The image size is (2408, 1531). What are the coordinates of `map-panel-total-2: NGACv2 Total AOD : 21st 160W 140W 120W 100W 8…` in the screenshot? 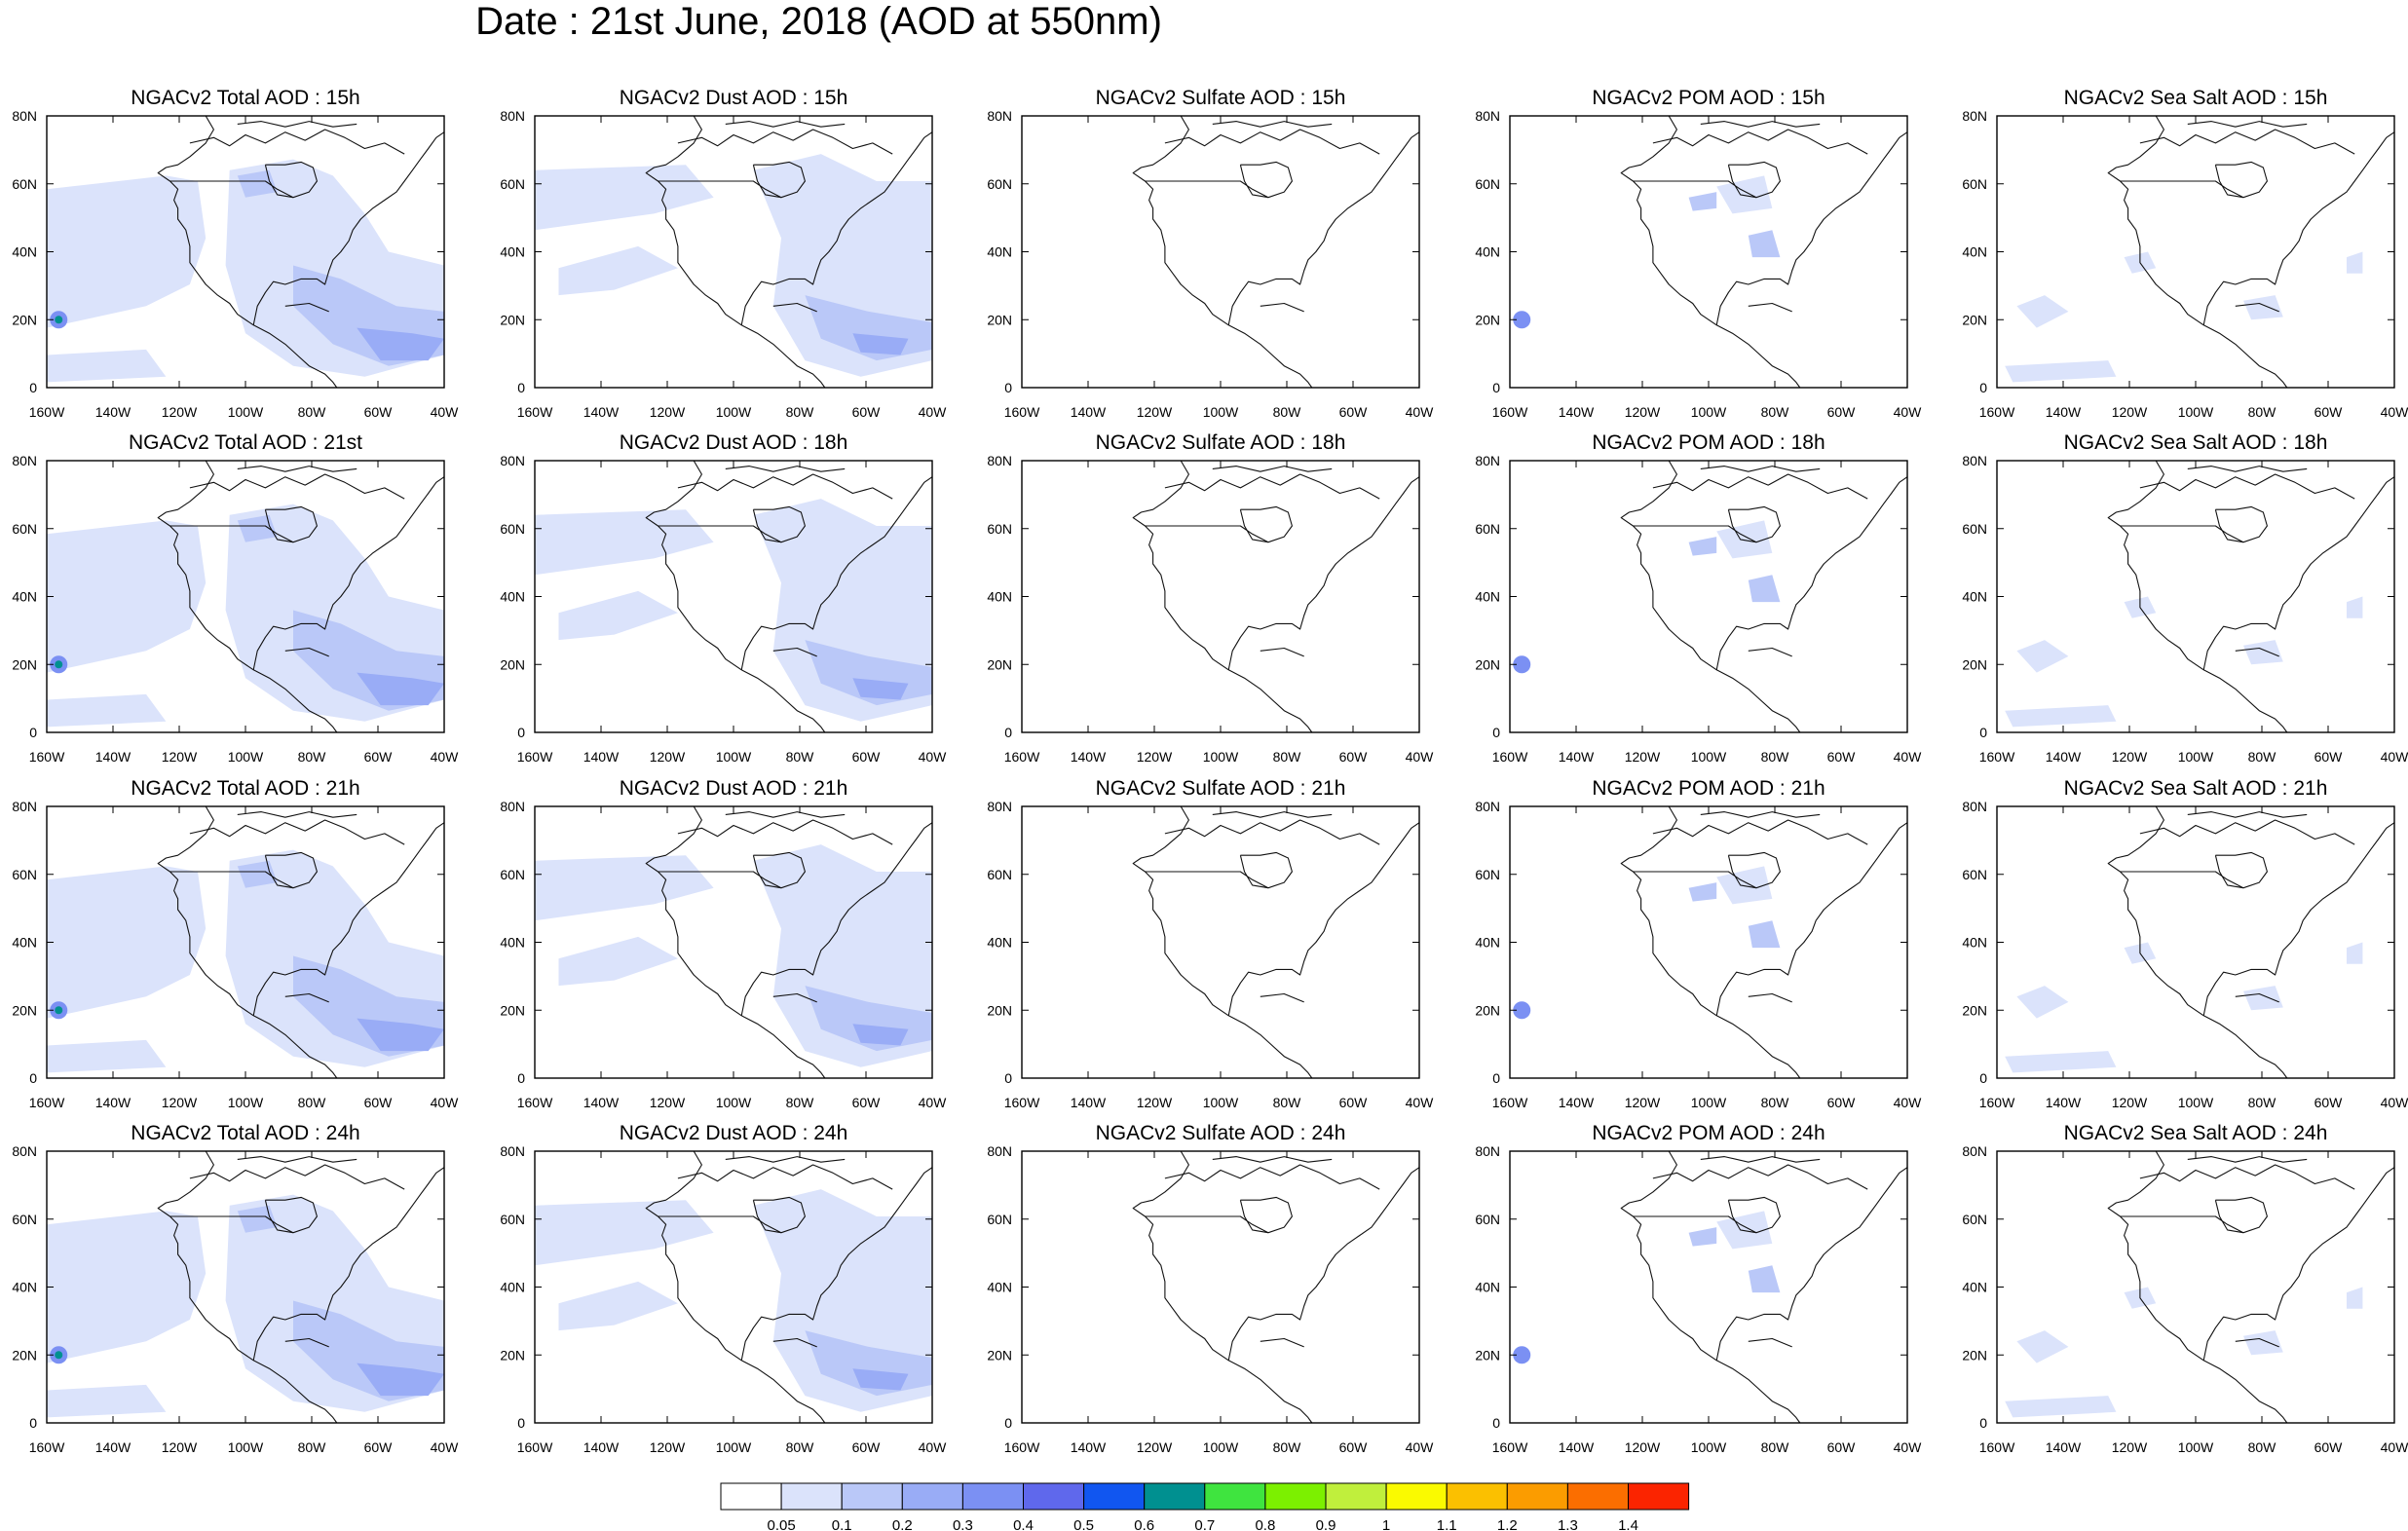 It's located at (235, 598).